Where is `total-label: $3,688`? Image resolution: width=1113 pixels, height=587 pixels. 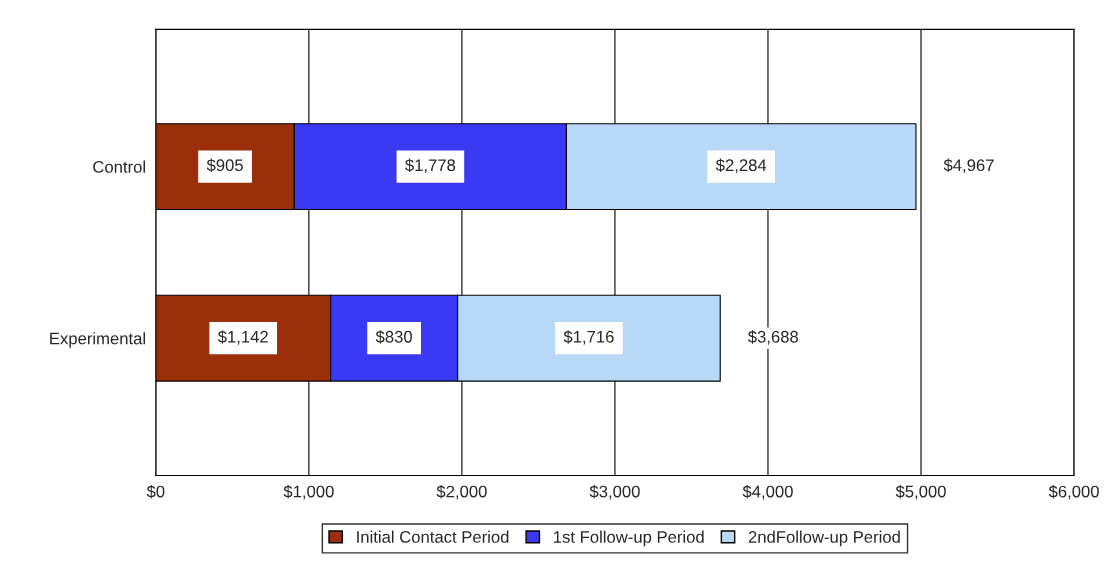 total-label: $3,688 is located at coordinates (773, 337).